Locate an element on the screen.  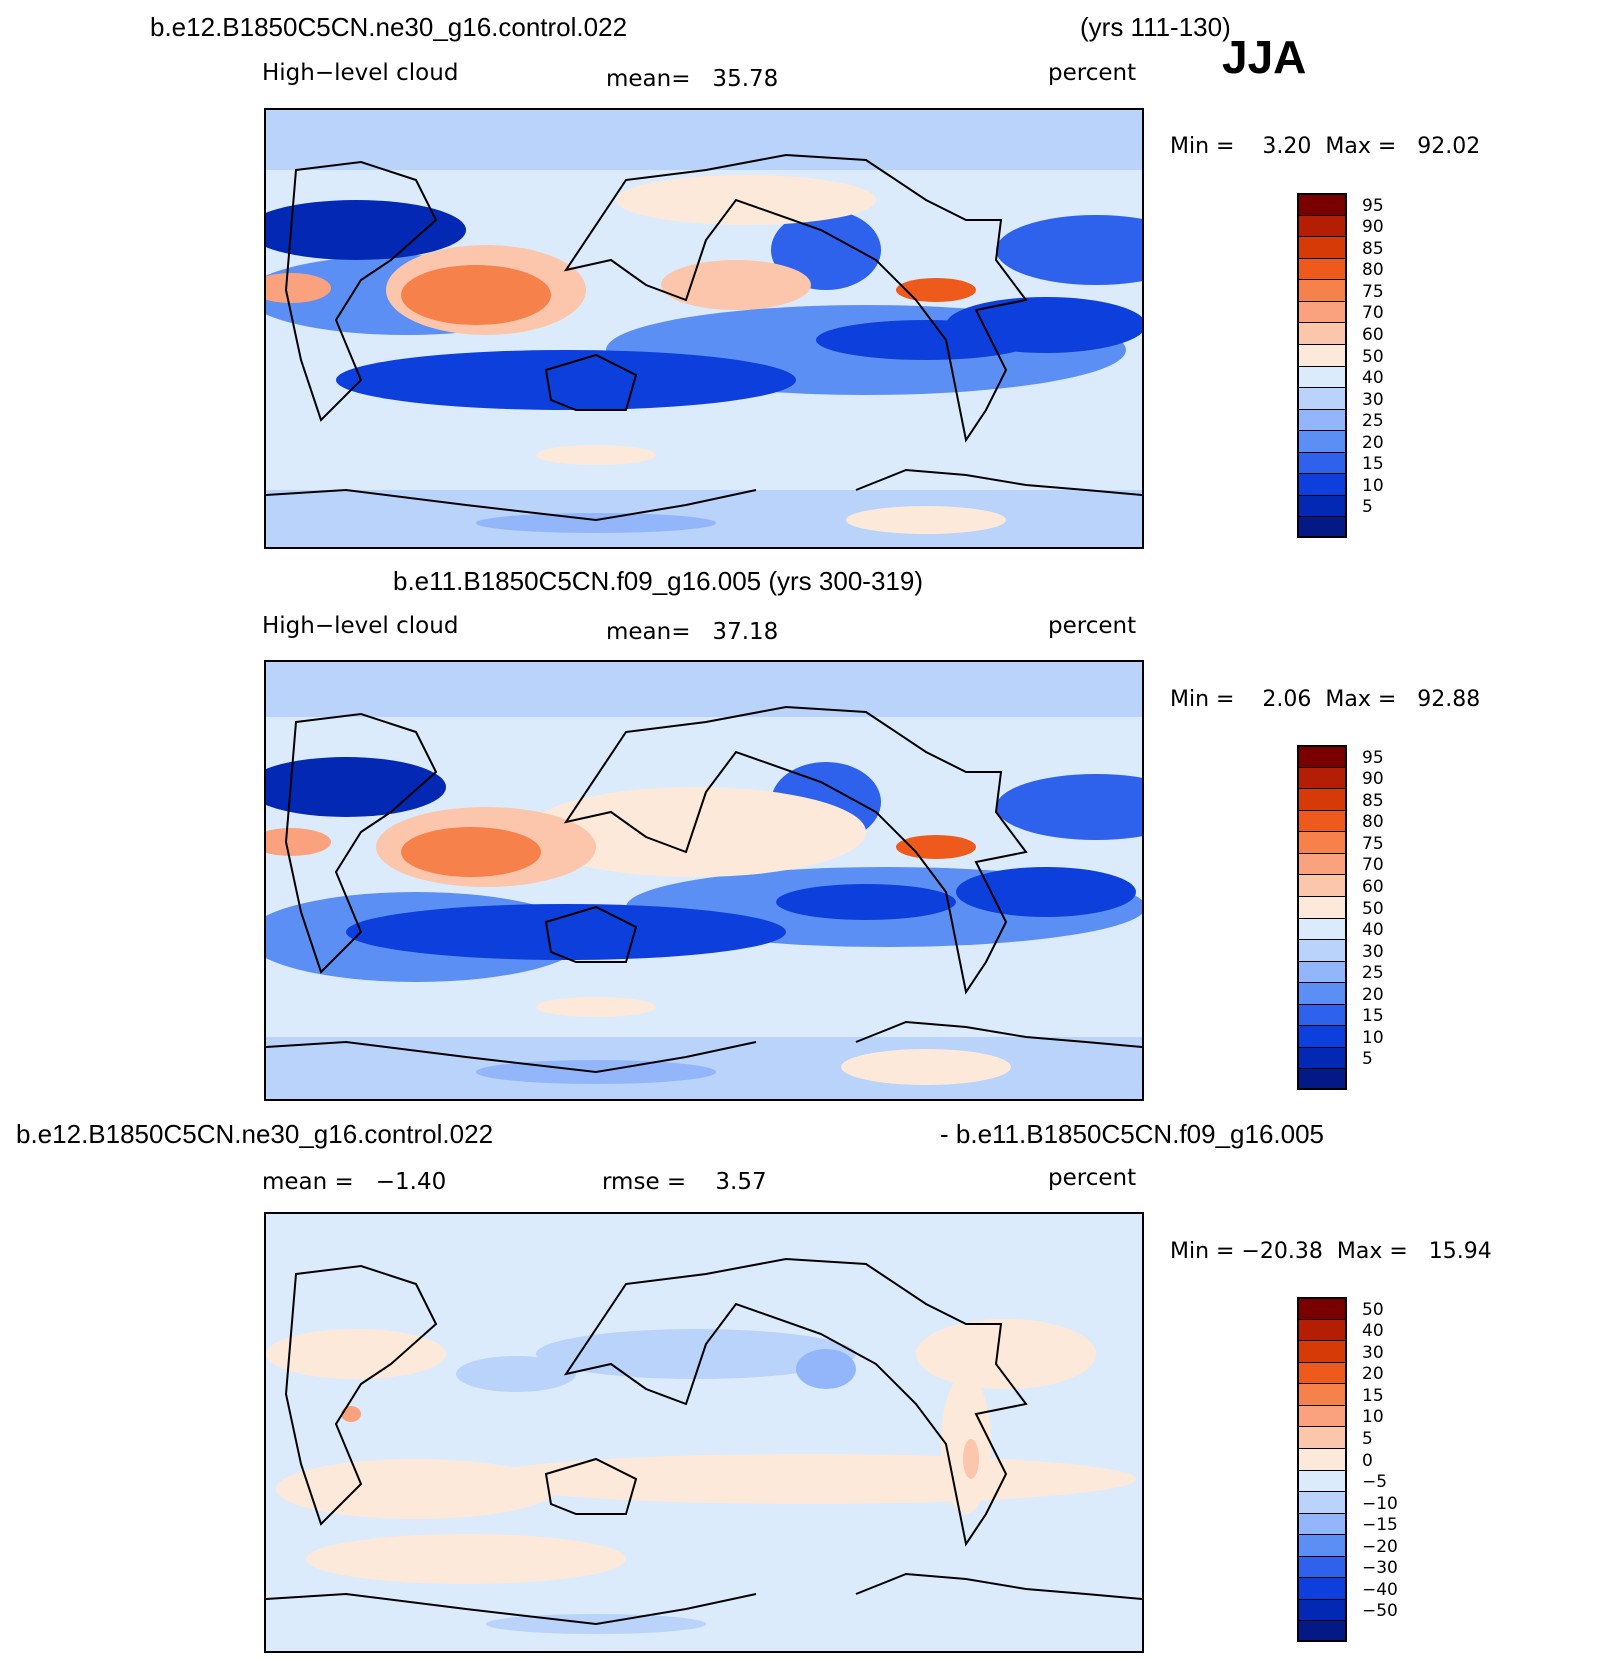
cbar1-tick-label: 25 is located at coordinates (1373, 421).